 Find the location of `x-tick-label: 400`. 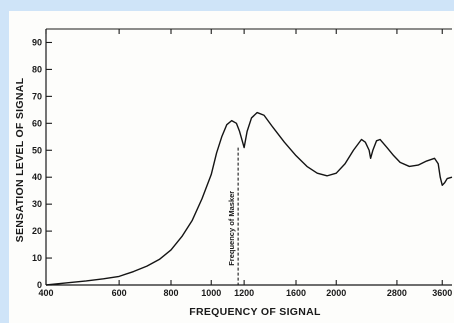

x-tick-label: 400 is located at coordinates (45, 293).